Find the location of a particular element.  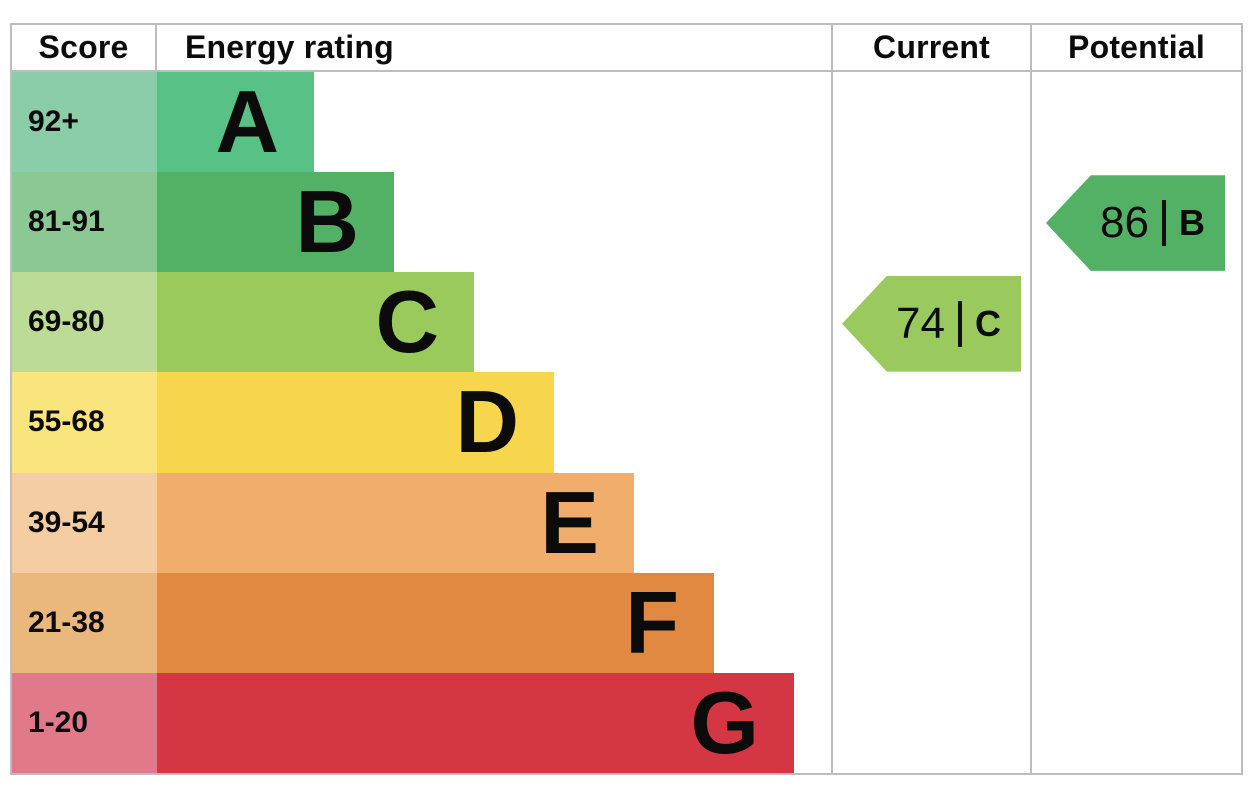

score-range: 55-68 is located at coordinates (66, 422).